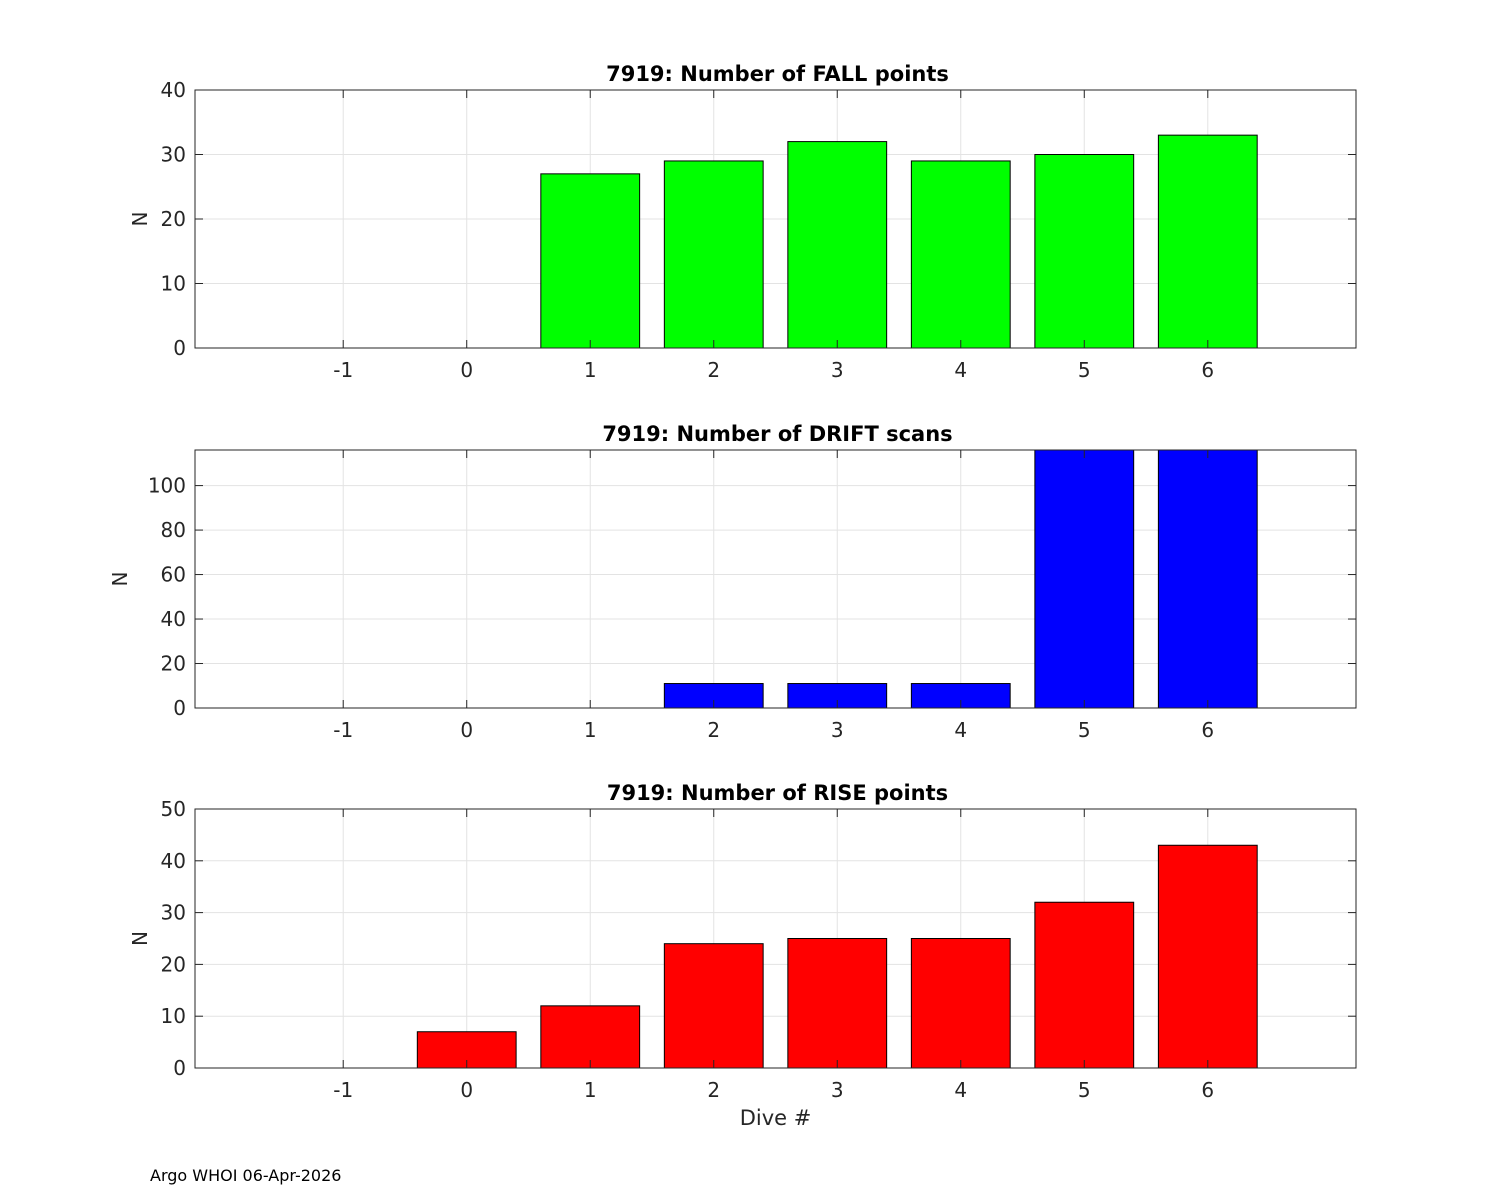  I want to click on footer-credit: Argo WHOI 06-Apr-2026, so click(246, 1175).